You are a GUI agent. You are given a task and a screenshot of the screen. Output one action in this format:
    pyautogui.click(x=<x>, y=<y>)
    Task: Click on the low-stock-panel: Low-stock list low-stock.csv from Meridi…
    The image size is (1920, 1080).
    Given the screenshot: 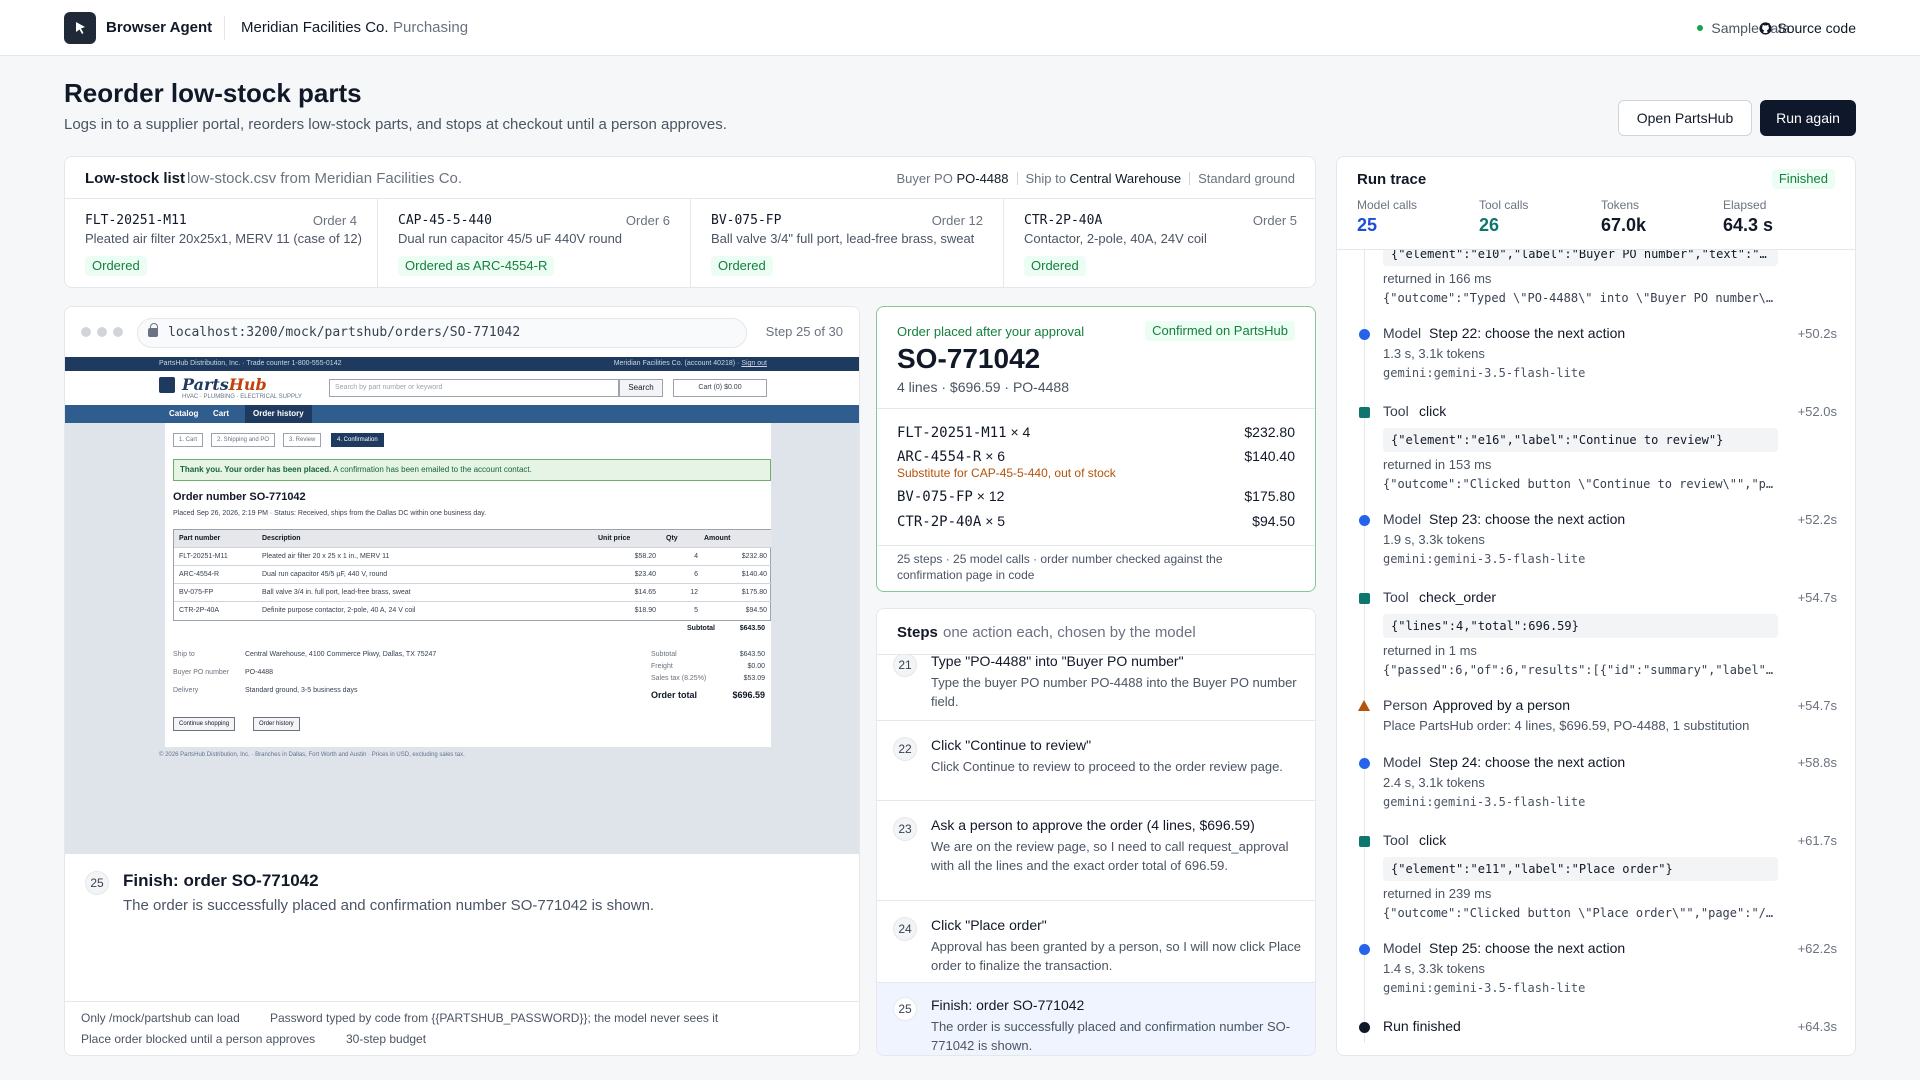 What is the action you would take?
    pyautogui.click(x=690, y=222)
    